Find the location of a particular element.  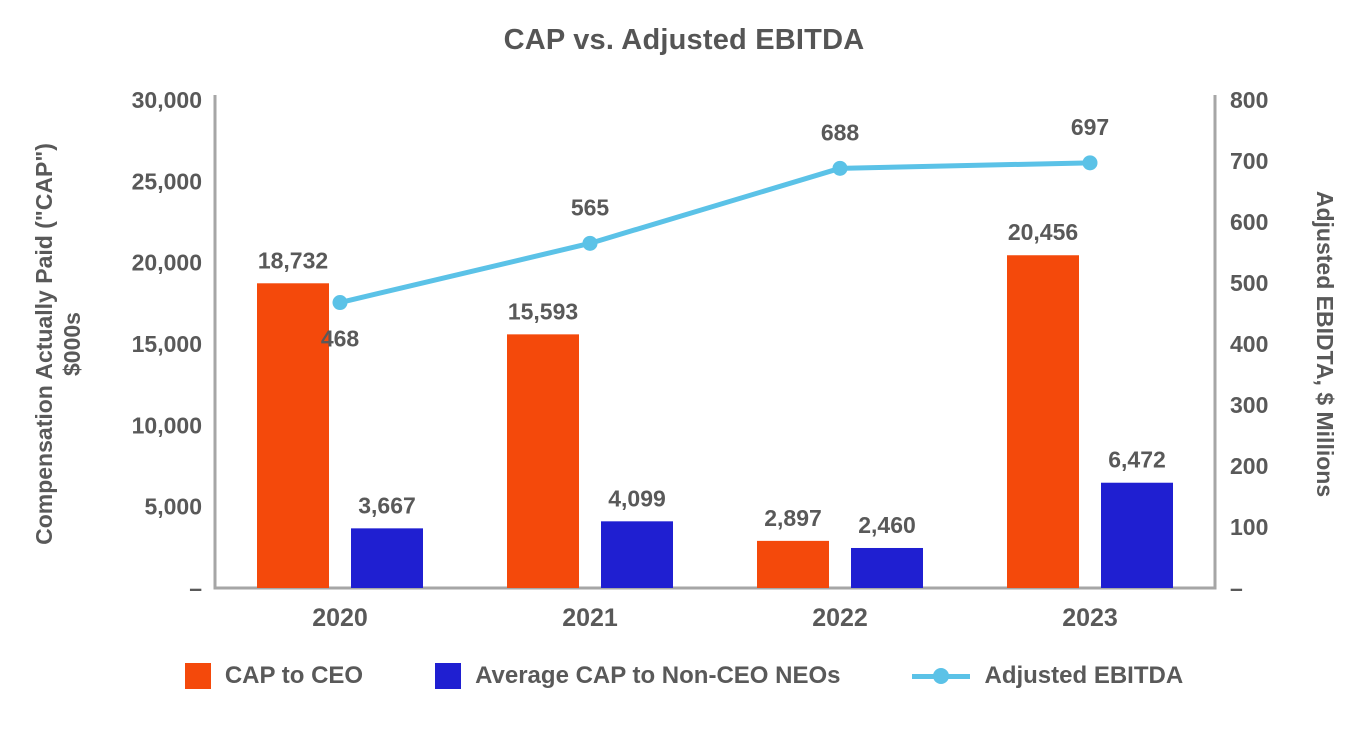

ebitda-line is located at coordinates (715, 233).